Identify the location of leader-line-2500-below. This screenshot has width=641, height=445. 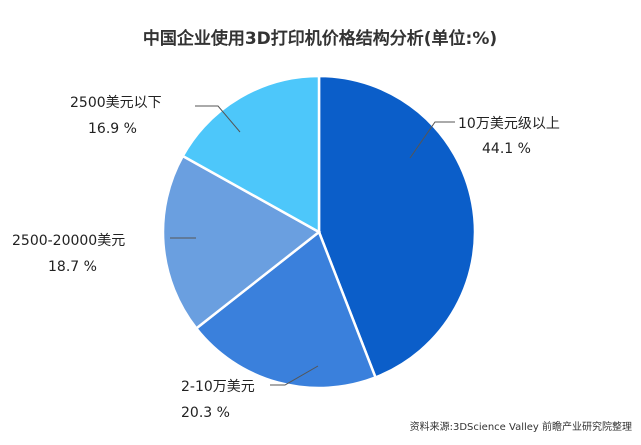
(218, 119).